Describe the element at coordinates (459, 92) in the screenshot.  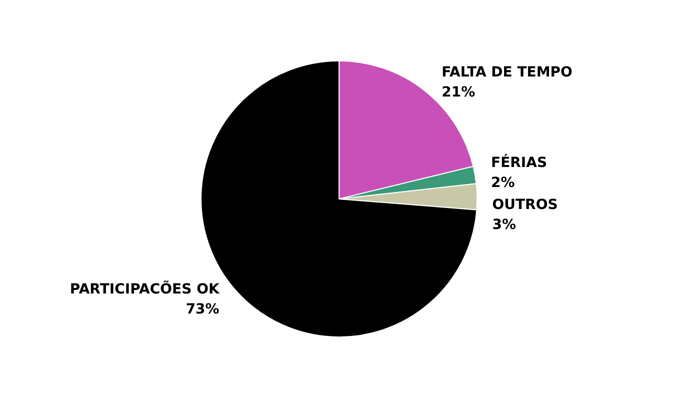
I see `data-label: 21%` at that location.